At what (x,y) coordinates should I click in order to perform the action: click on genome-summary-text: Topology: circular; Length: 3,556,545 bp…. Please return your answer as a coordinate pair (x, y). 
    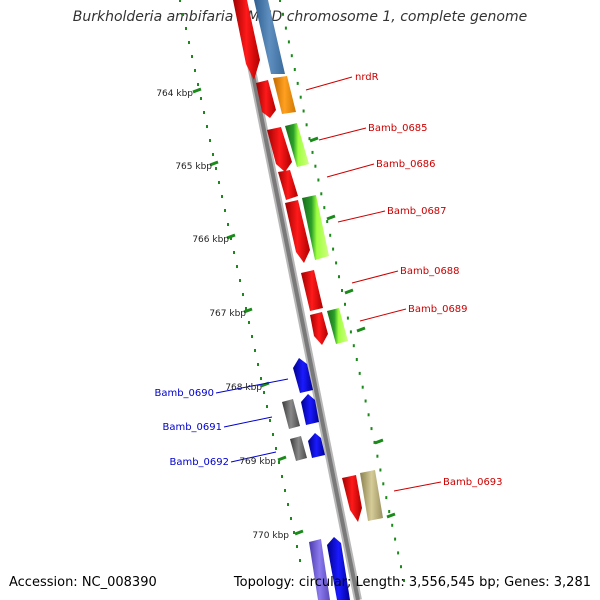
    Looking at the image, I should click on (412, 582).